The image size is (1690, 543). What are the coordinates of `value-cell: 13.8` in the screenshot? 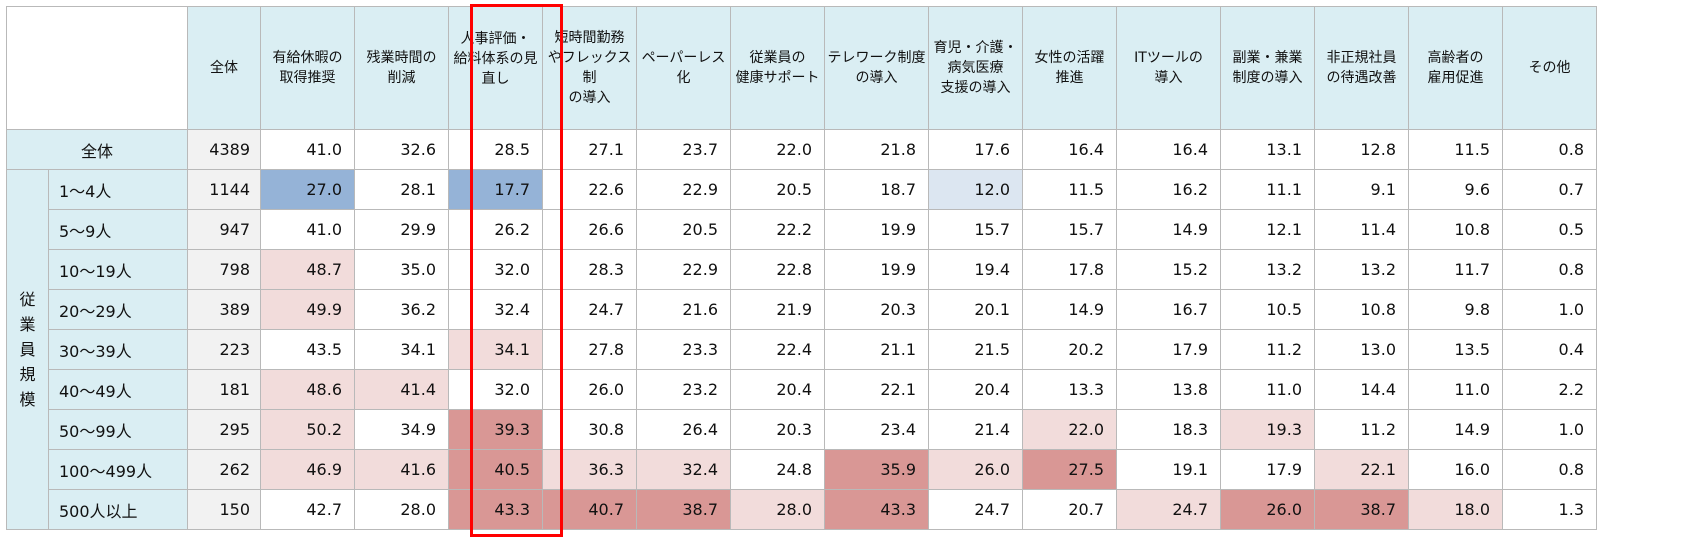 It's located at (1168, 389).